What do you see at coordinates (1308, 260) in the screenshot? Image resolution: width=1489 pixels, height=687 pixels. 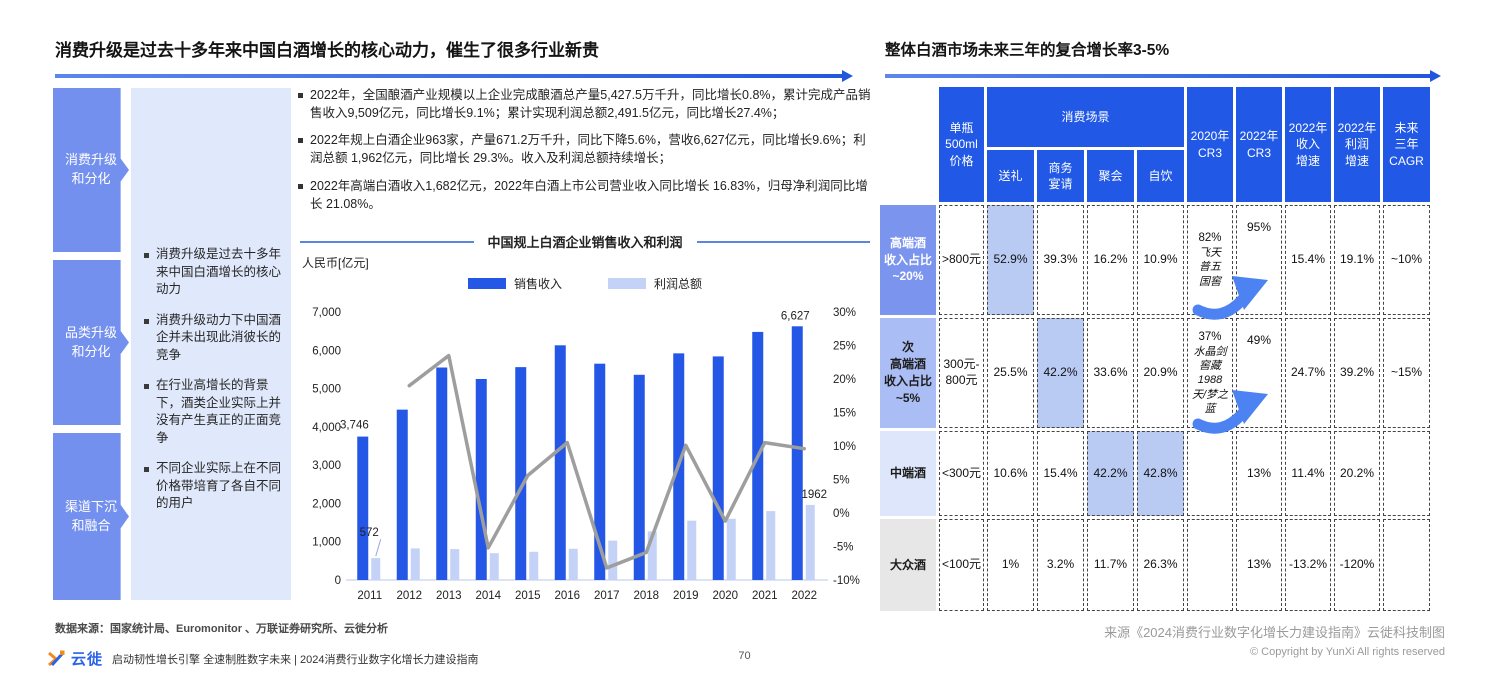 I see `table-cell: 15.4%` at bounding box center [1308, 260].